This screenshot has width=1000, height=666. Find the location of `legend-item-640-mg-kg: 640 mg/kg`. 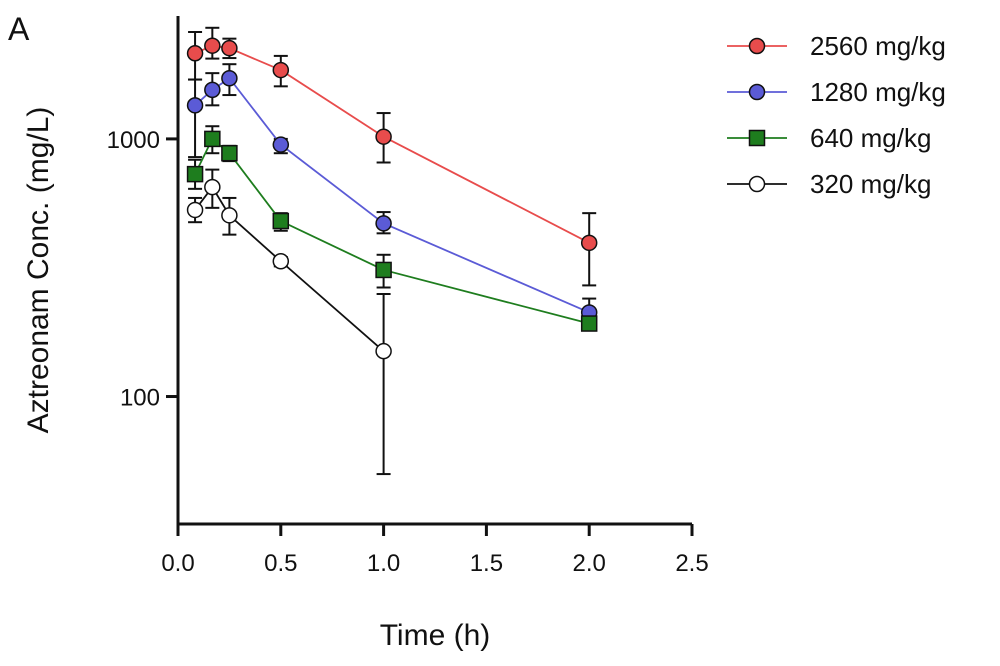

legend-item-640-mg-kg: 640 mg/kg is located at coordinates (829, 138).